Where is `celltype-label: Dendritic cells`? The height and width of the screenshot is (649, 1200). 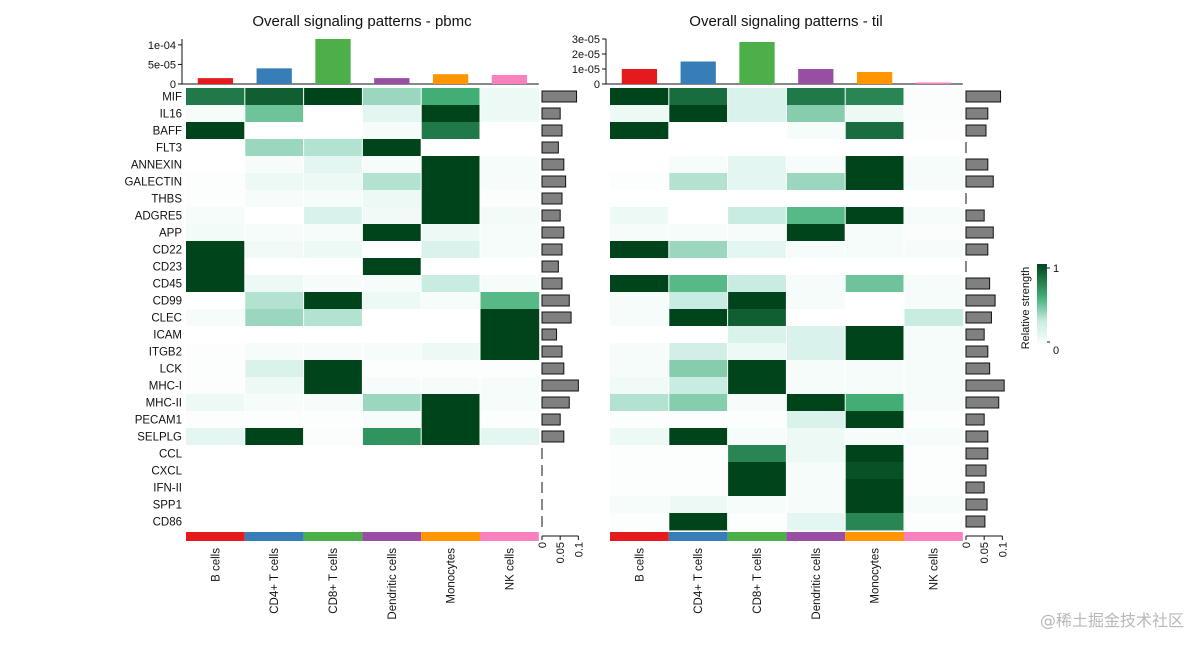 celltype-label: Dendritic cells is located at coordinates (817, 584).